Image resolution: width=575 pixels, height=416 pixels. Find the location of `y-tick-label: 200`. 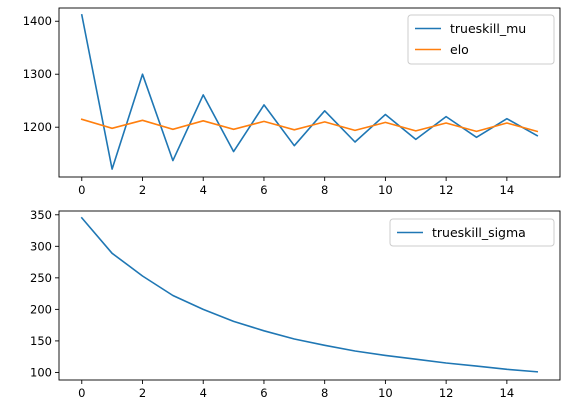

y-tick-label: 200 is located at coordinates (41, 309).